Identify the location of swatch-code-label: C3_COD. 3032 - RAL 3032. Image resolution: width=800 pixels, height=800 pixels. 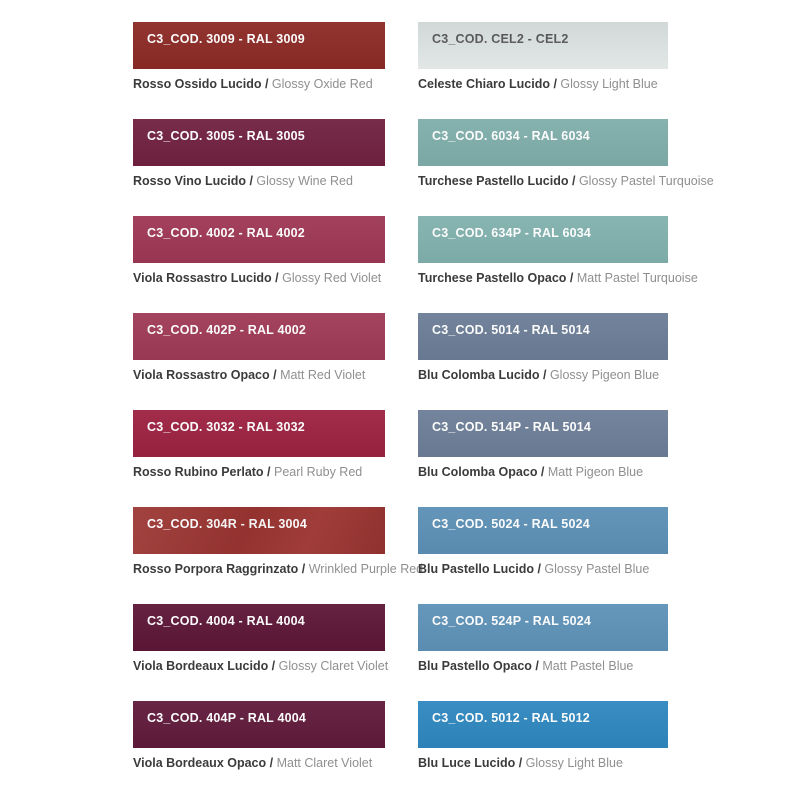
(226, 427).